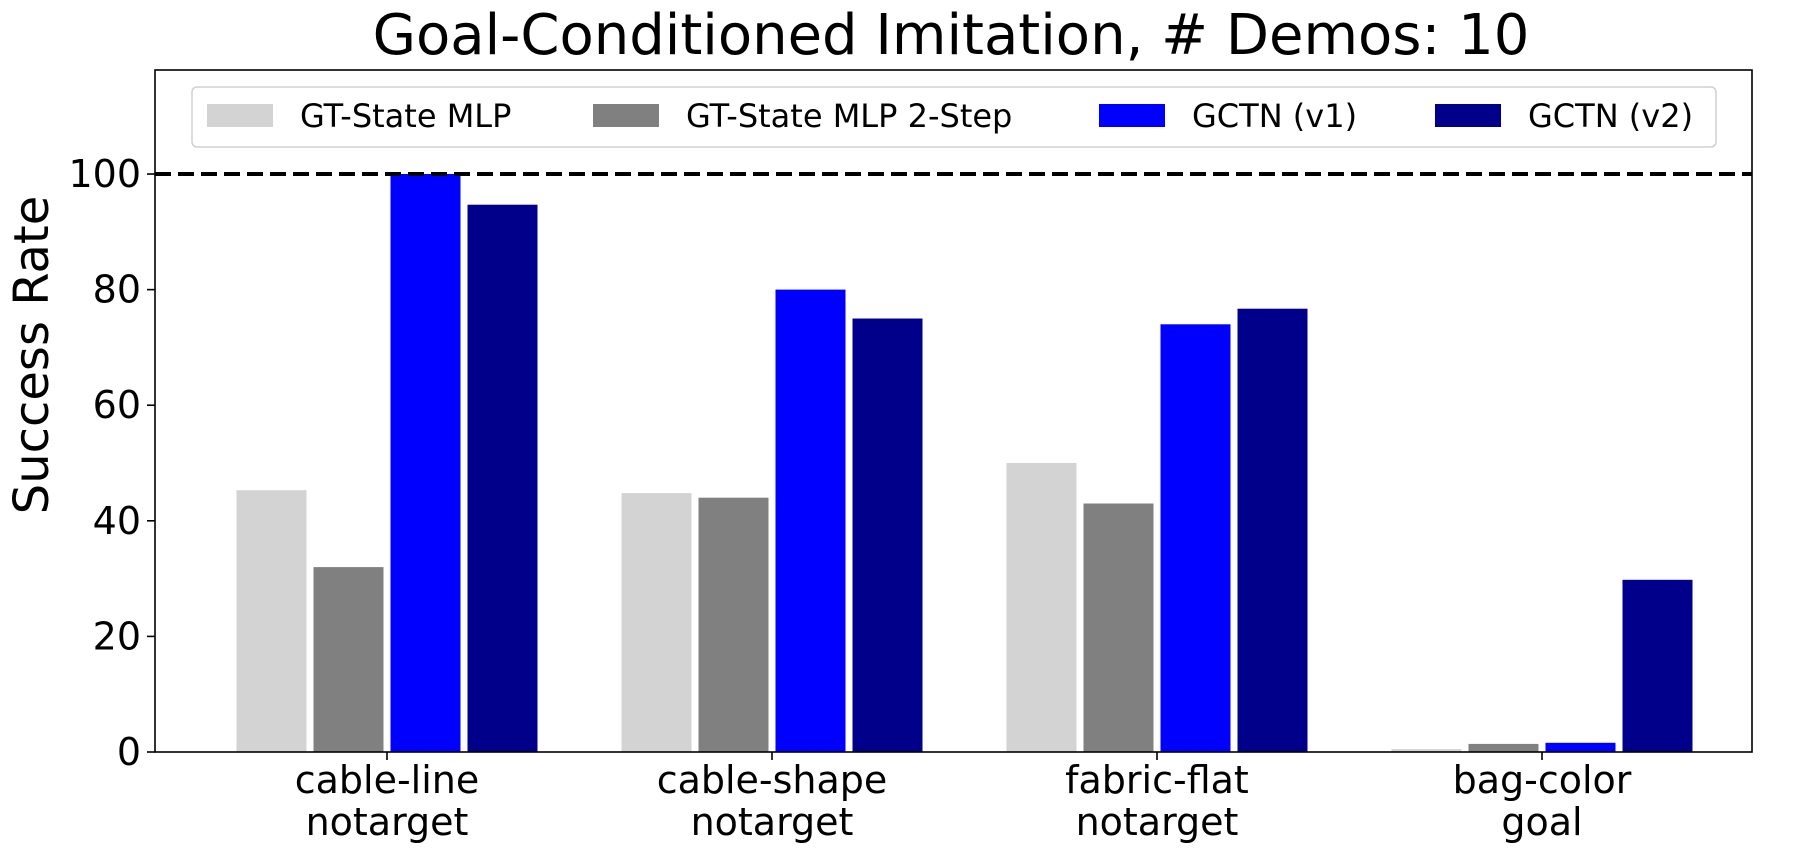 This screenshot has width=1800, height=850. What do you see at coordinates (772, 801) in the screenshot?
I see `x-tick-label: cable-shape notarget` at bounding box center [772, 801].